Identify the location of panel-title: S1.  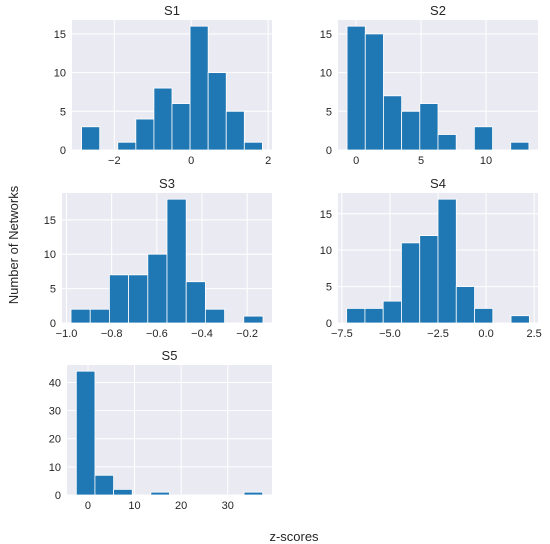
(172, 10).